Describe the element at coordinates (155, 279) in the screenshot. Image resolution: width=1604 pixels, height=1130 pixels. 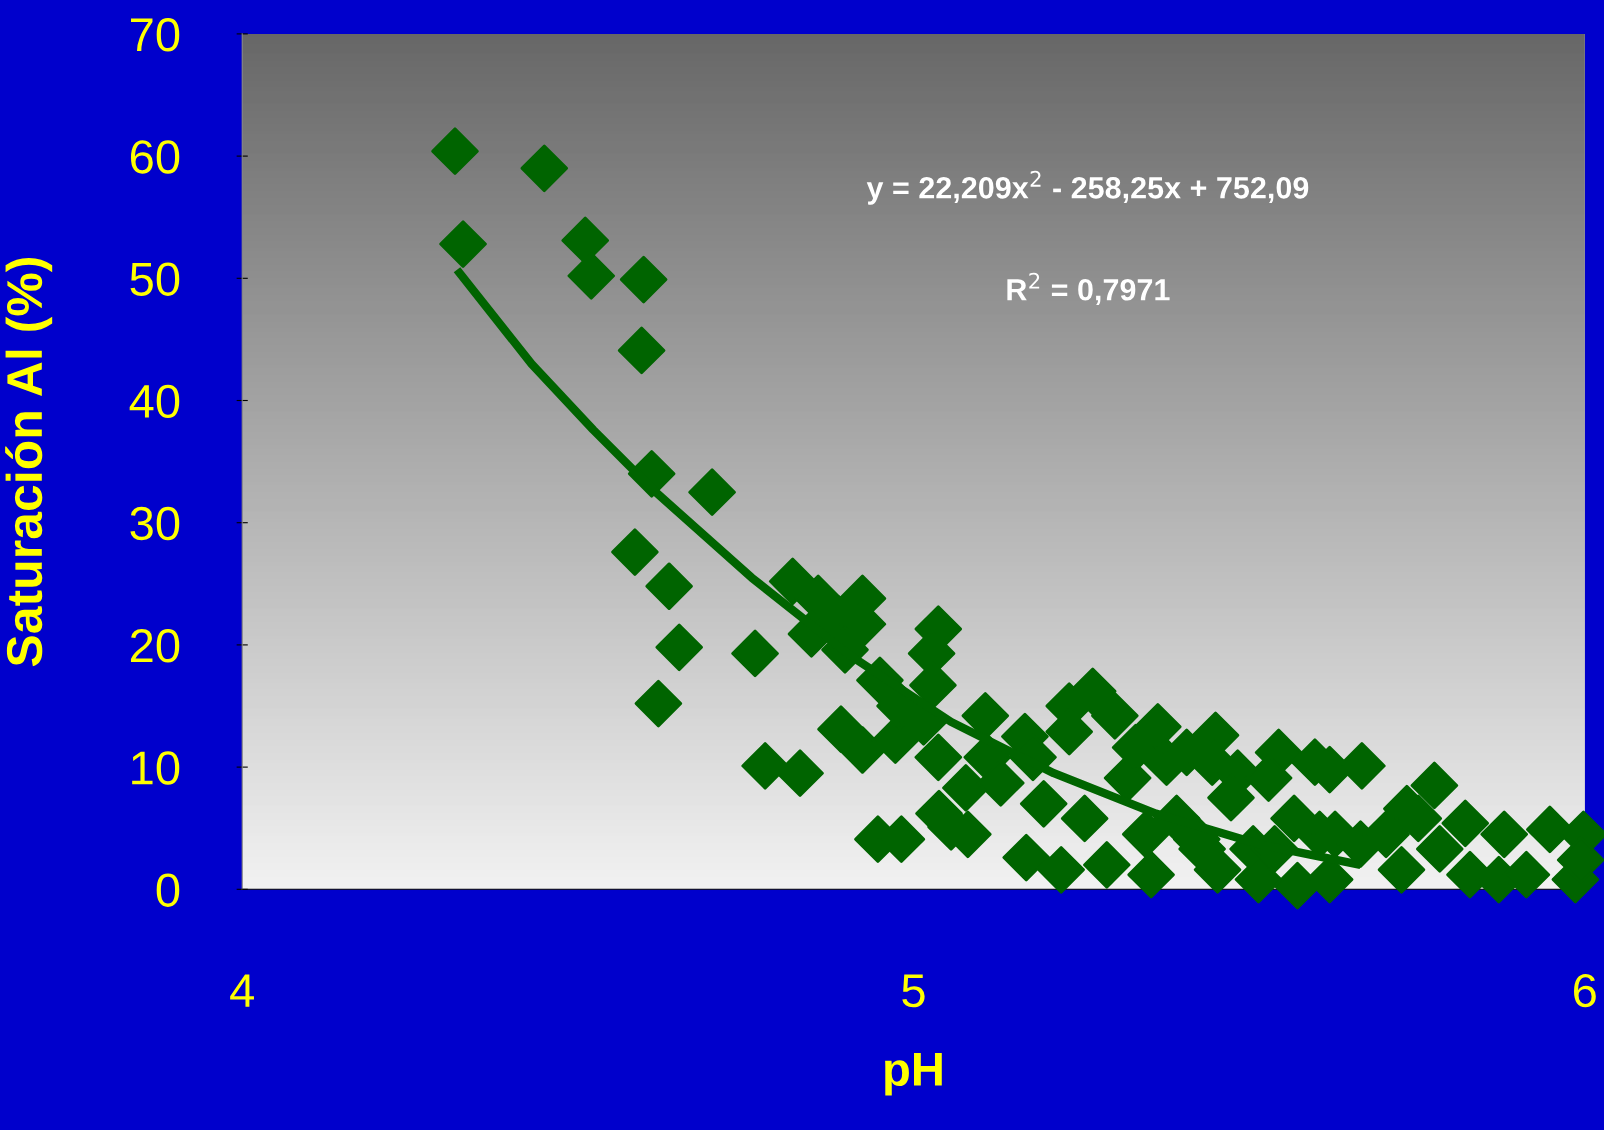
I see `y-tick-label: 50` at that location.